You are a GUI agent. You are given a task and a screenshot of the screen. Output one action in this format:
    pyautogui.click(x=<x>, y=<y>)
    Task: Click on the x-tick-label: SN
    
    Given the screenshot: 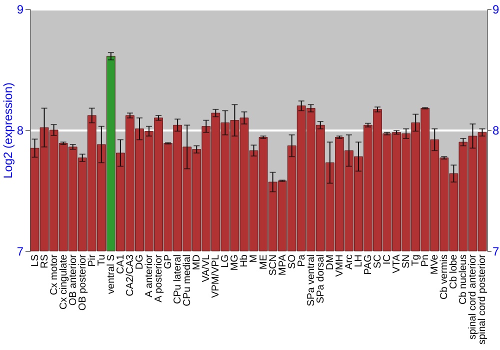 What is the action you would take?
    pyautogui.click(x=406, y=261)
    